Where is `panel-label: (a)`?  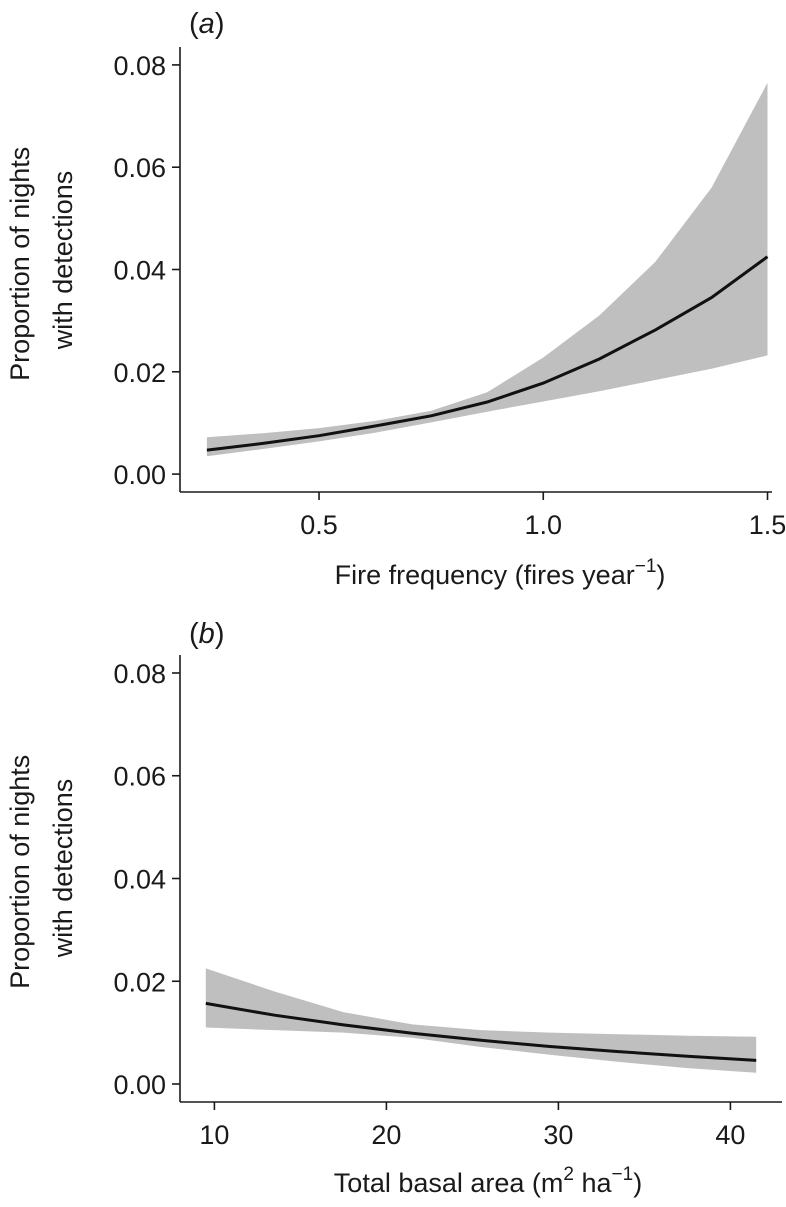
panel-label: (a) is located at coordinates (206, 24).